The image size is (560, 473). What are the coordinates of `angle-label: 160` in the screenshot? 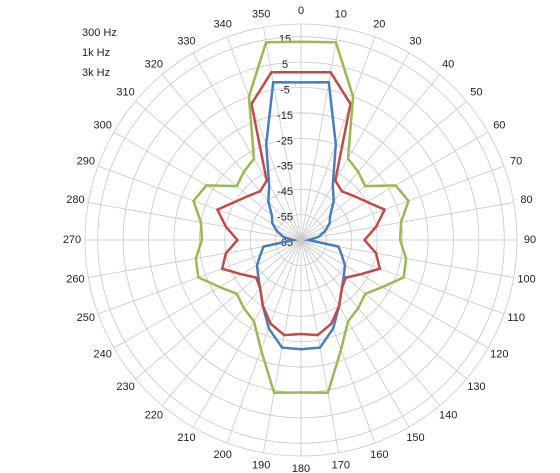 It's located at (379, 455).